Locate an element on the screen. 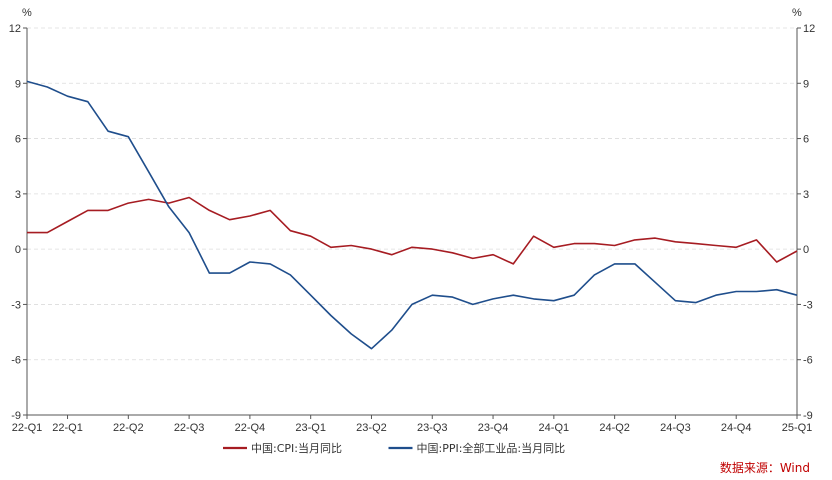 The height and width of the screenshot is (480, 832). y-tick-label-right: 3 is located at coordinates (806, 195).